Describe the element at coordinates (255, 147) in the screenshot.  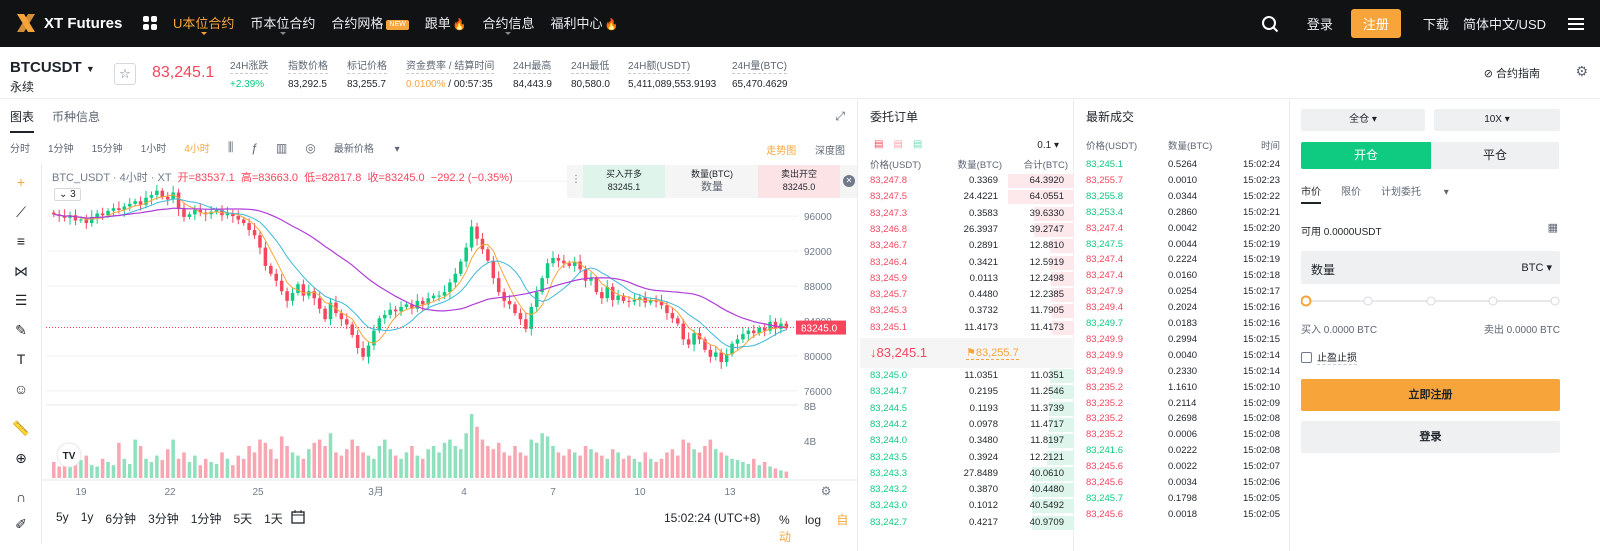
I see `indicators-icon: ƒ` at that location.